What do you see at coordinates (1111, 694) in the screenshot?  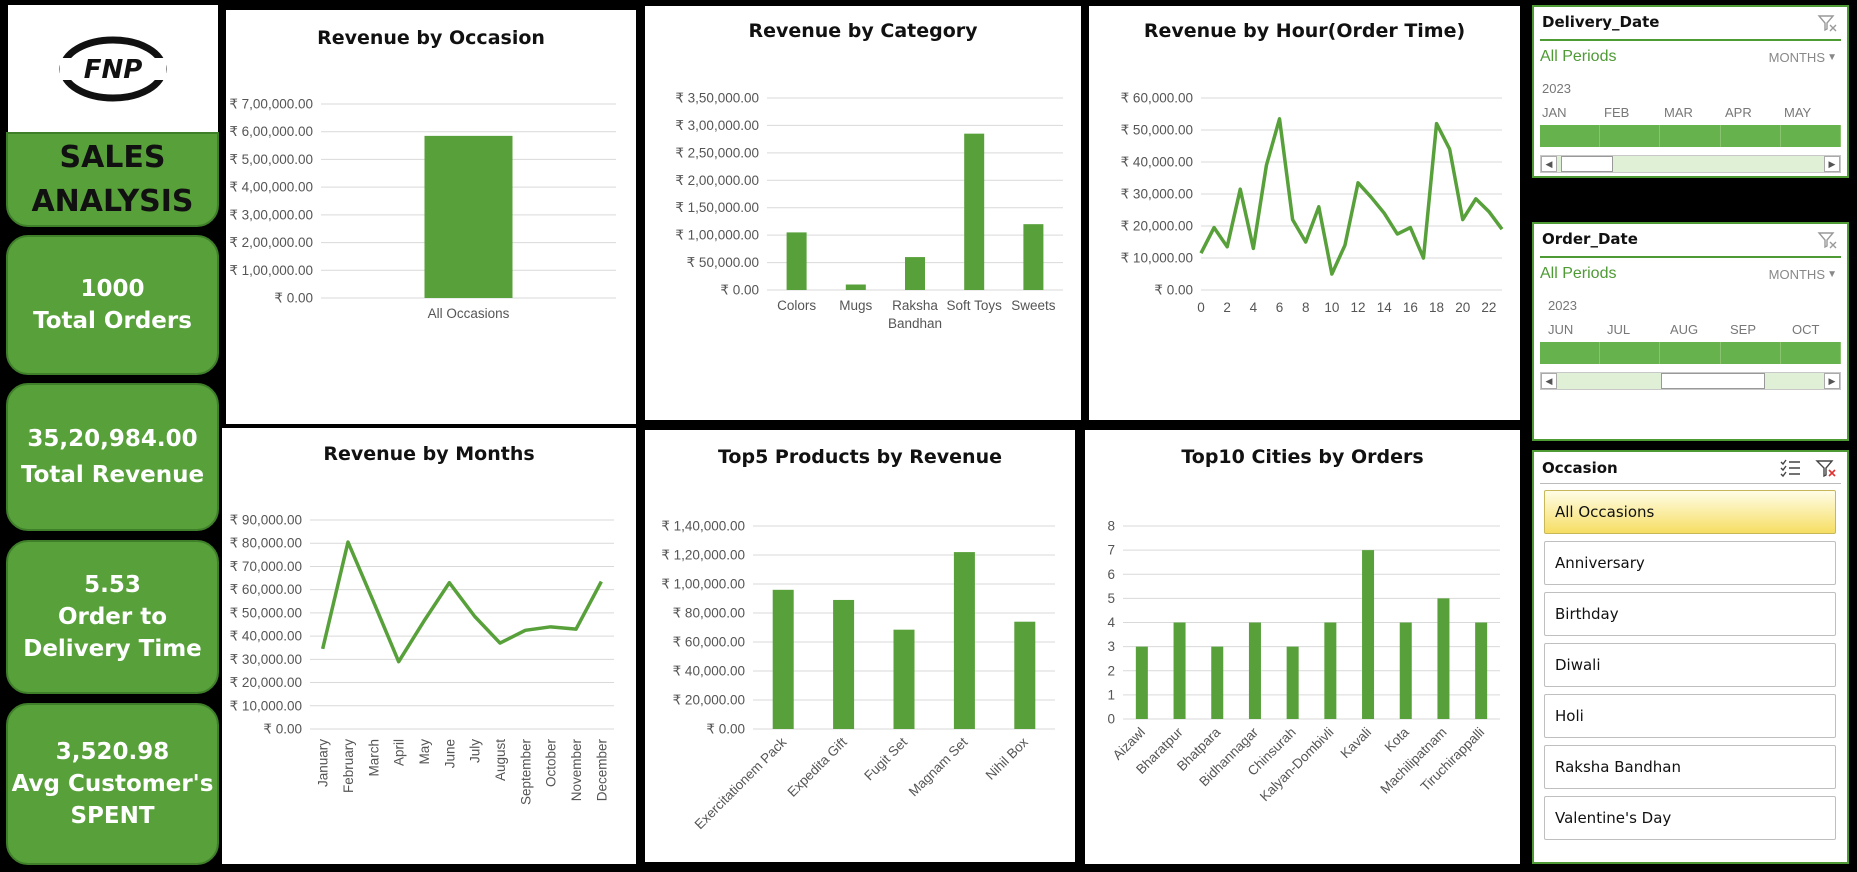 I see `y-tick-label: 1` at bounding box center [1111, 694].